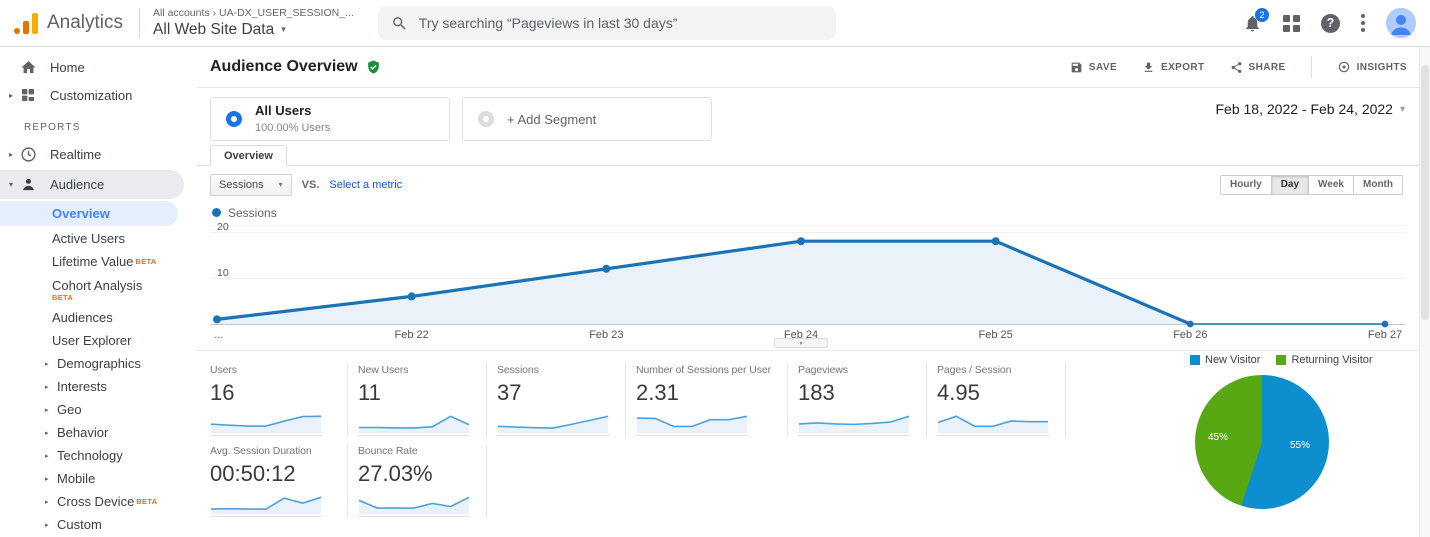 The width and height of the screenshot is (1430, 537). Describe the element at coordinates (1256, 20) in the screenshot. I see `notifications-bell-icon: 2` at that location.